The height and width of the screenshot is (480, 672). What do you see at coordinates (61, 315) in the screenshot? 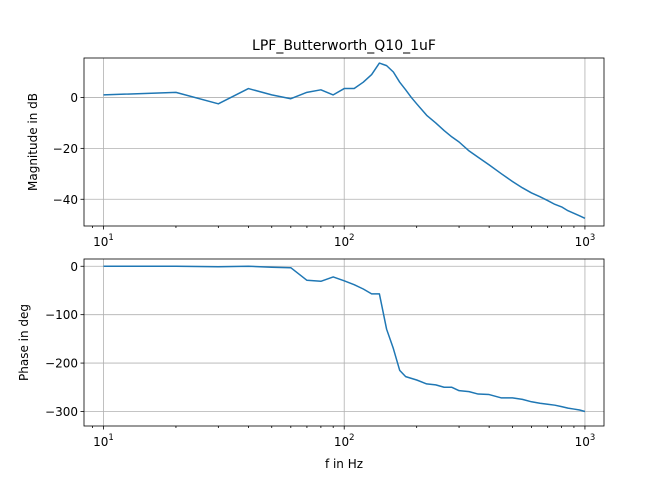
I see `y-tick-label: −100` at bounding box center [61, 315].